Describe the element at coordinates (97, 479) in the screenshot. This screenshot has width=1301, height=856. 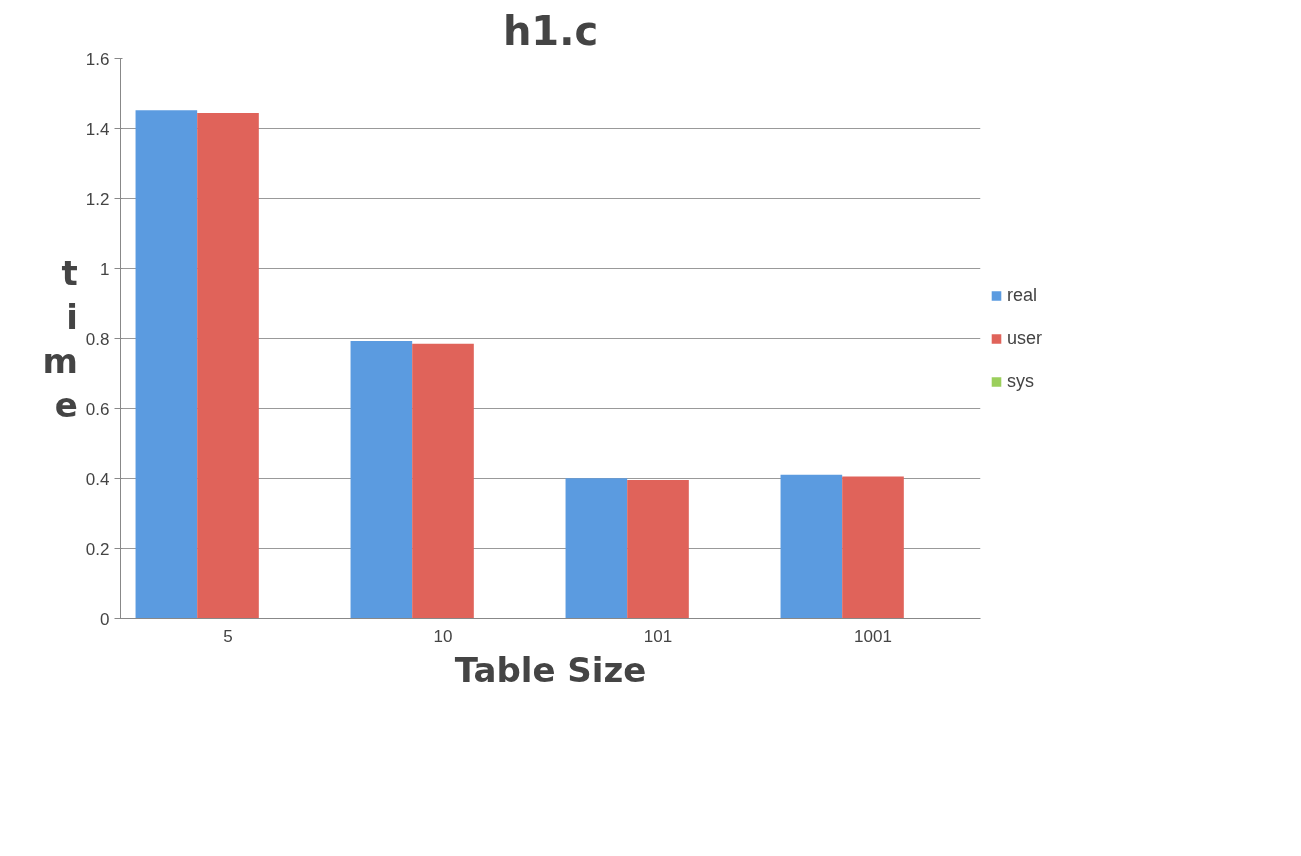
I see `y-tick-label: 0.4` at that location.